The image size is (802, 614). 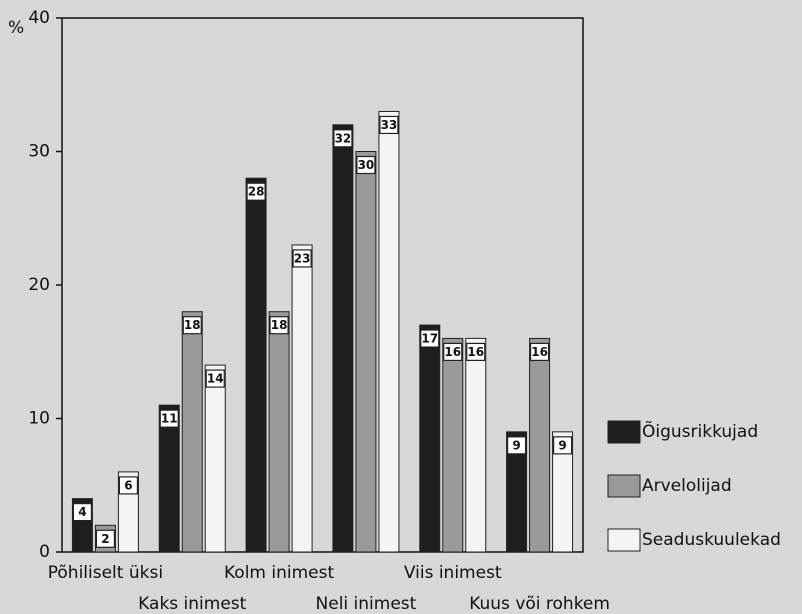 What do you see at coordinates (39, 419) in the screenshot?
I see `y-tick-label: 10` at bounding box center [39, 419].